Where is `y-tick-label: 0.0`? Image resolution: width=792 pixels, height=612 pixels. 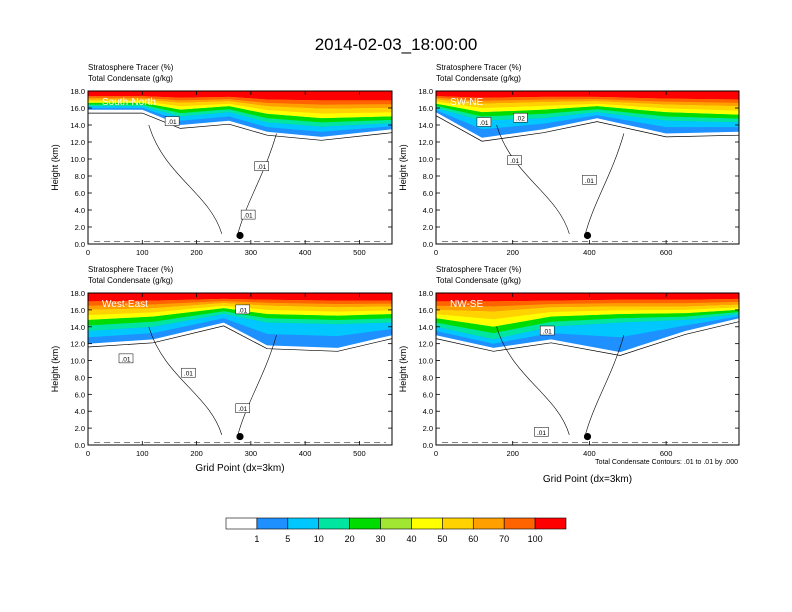
y-tick-label: 0.0 is located at coordinates (80, 244).